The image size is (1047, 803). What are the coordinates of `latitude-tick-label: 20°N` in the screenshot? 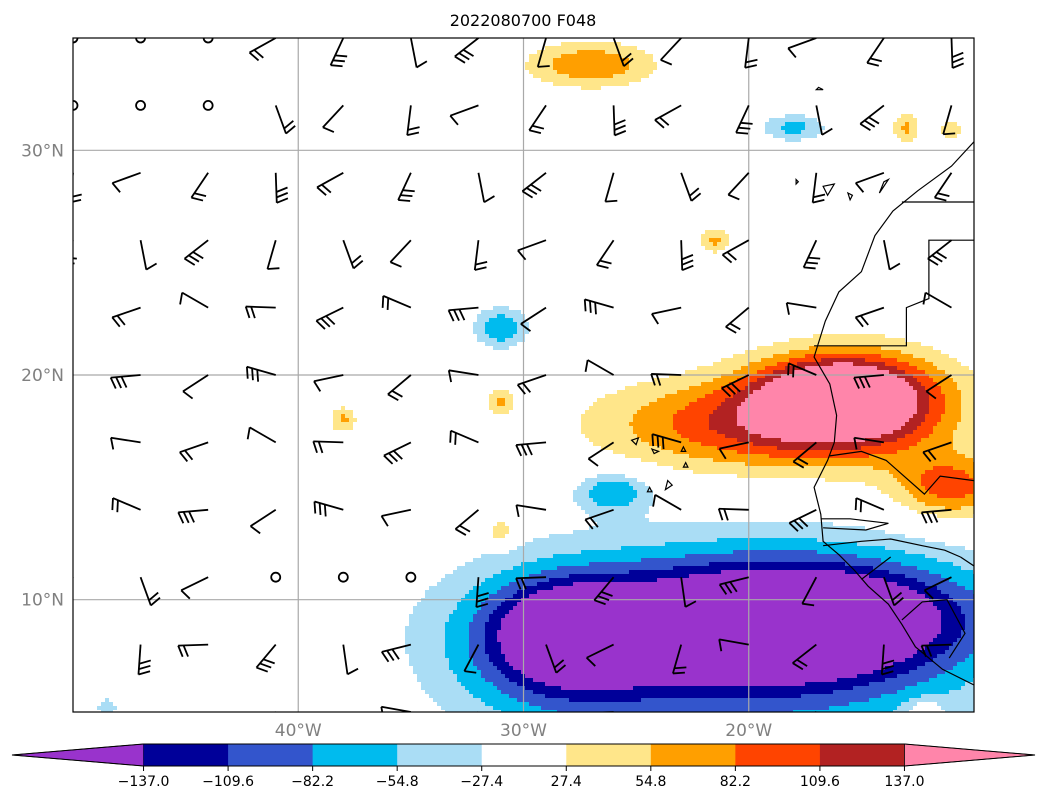 It's located at (42, 376).